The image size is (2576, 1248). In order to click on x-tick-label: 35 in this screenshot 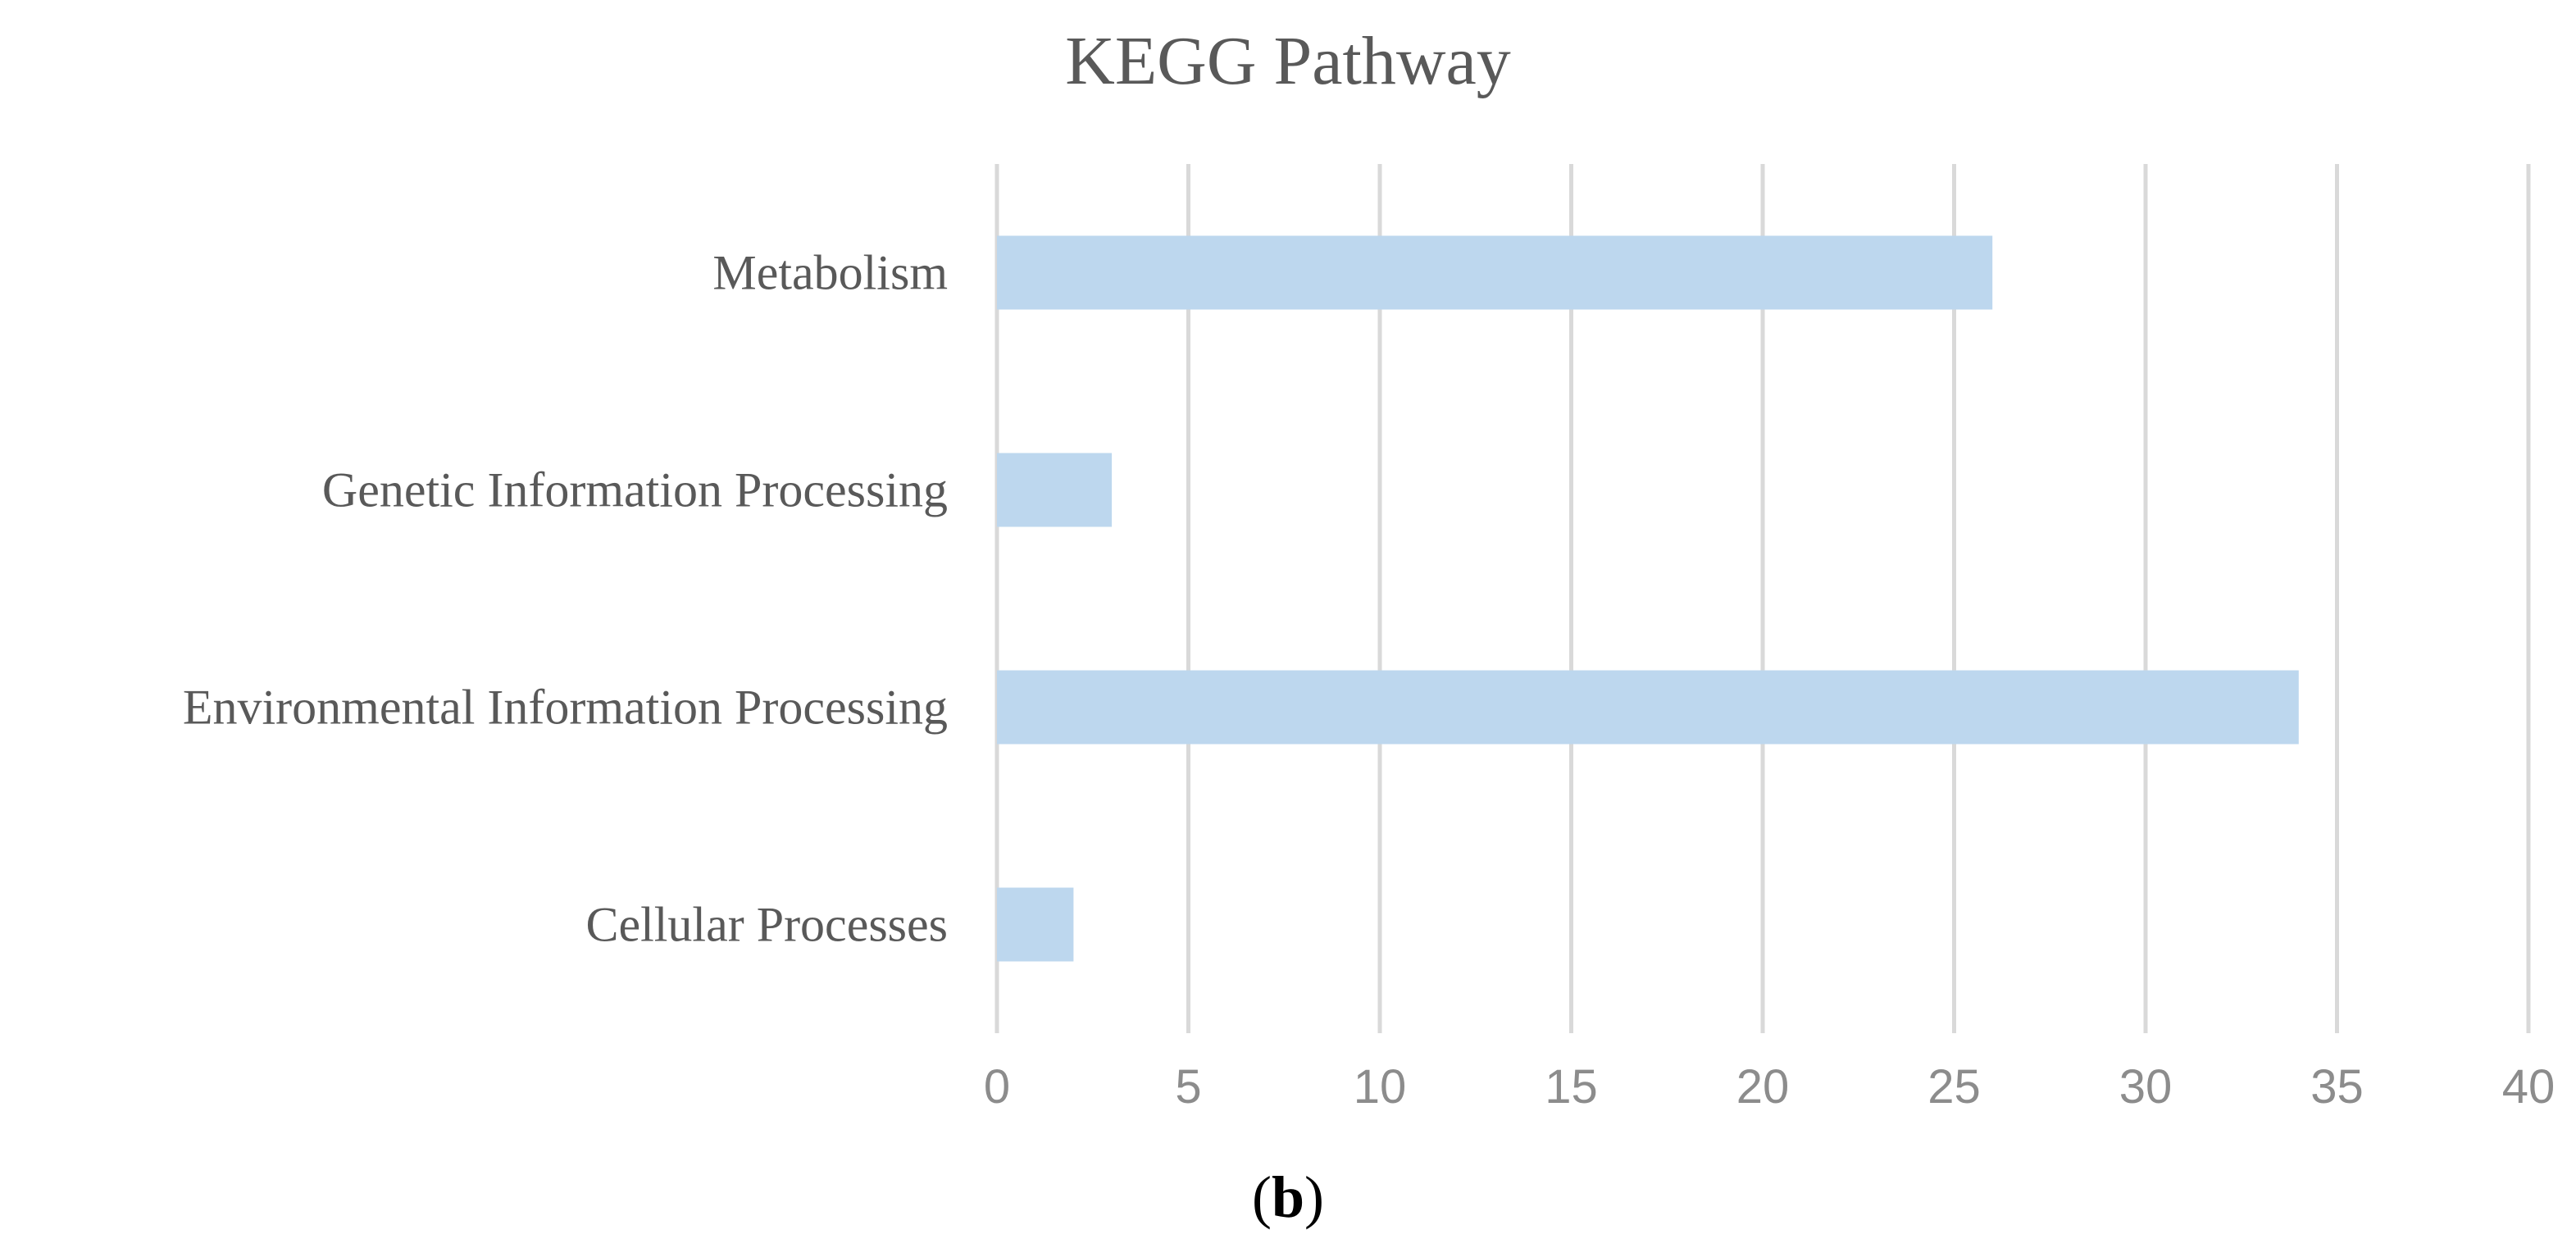, I will do `click(2337, 1087)`.